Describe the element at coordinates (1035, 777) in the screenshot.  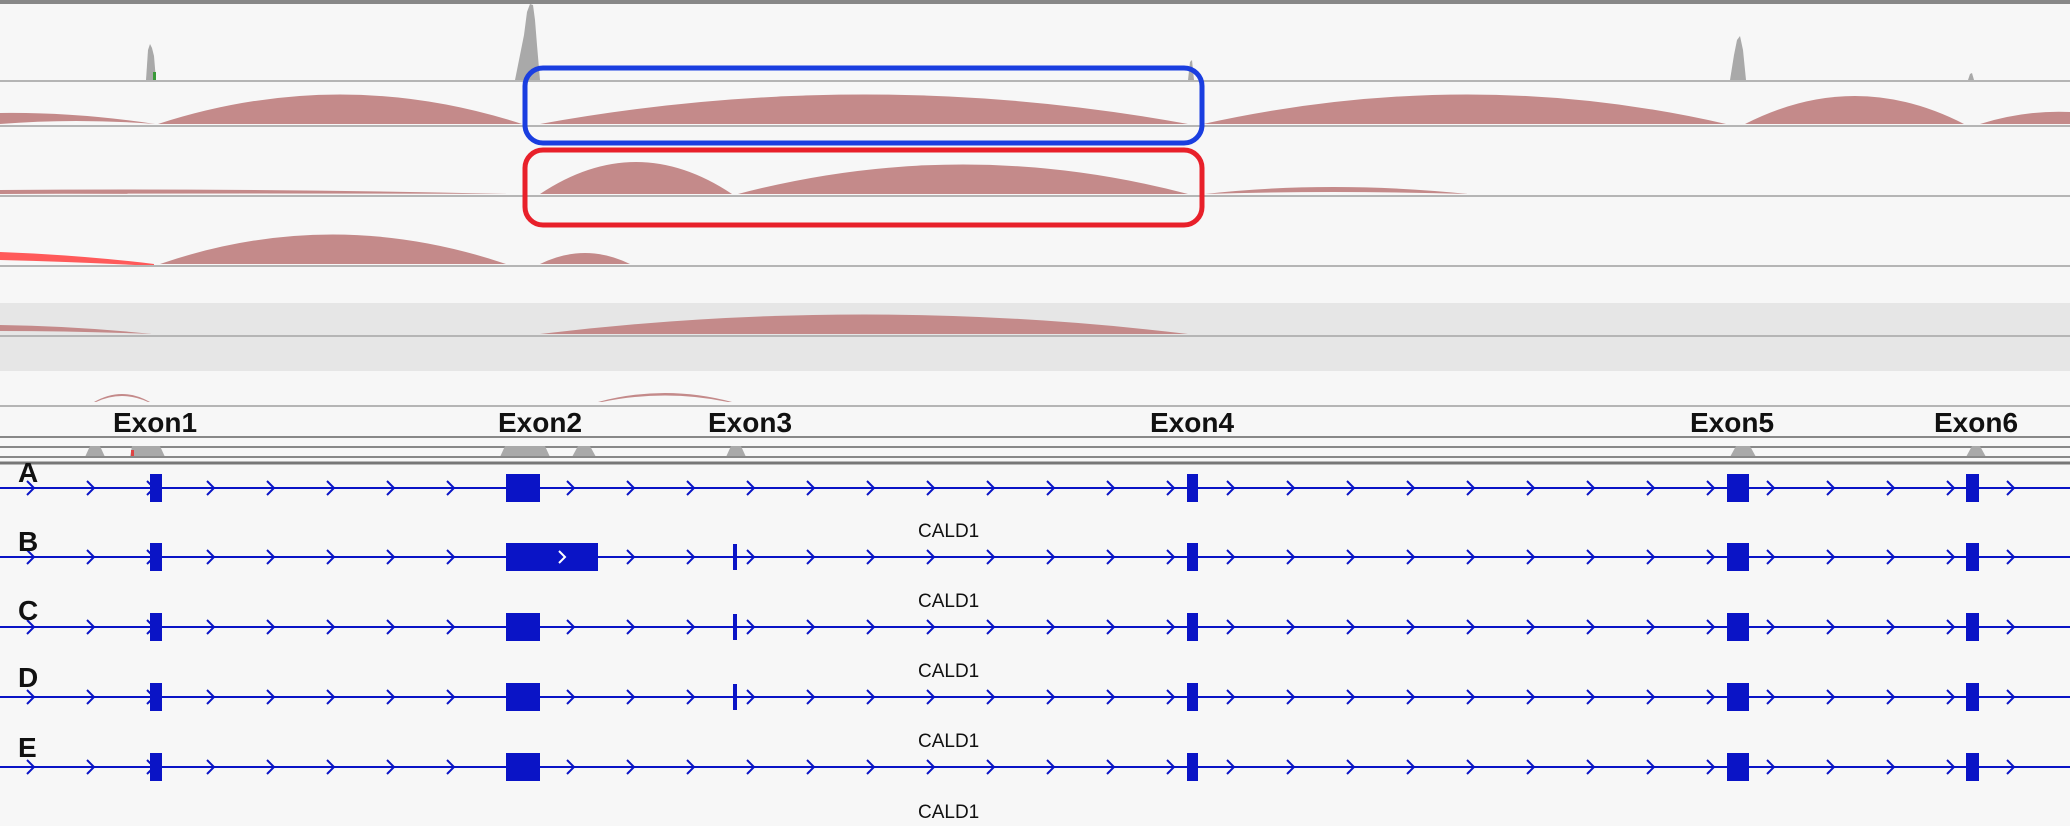
I see `transcript-track: E CALD1` at that location.